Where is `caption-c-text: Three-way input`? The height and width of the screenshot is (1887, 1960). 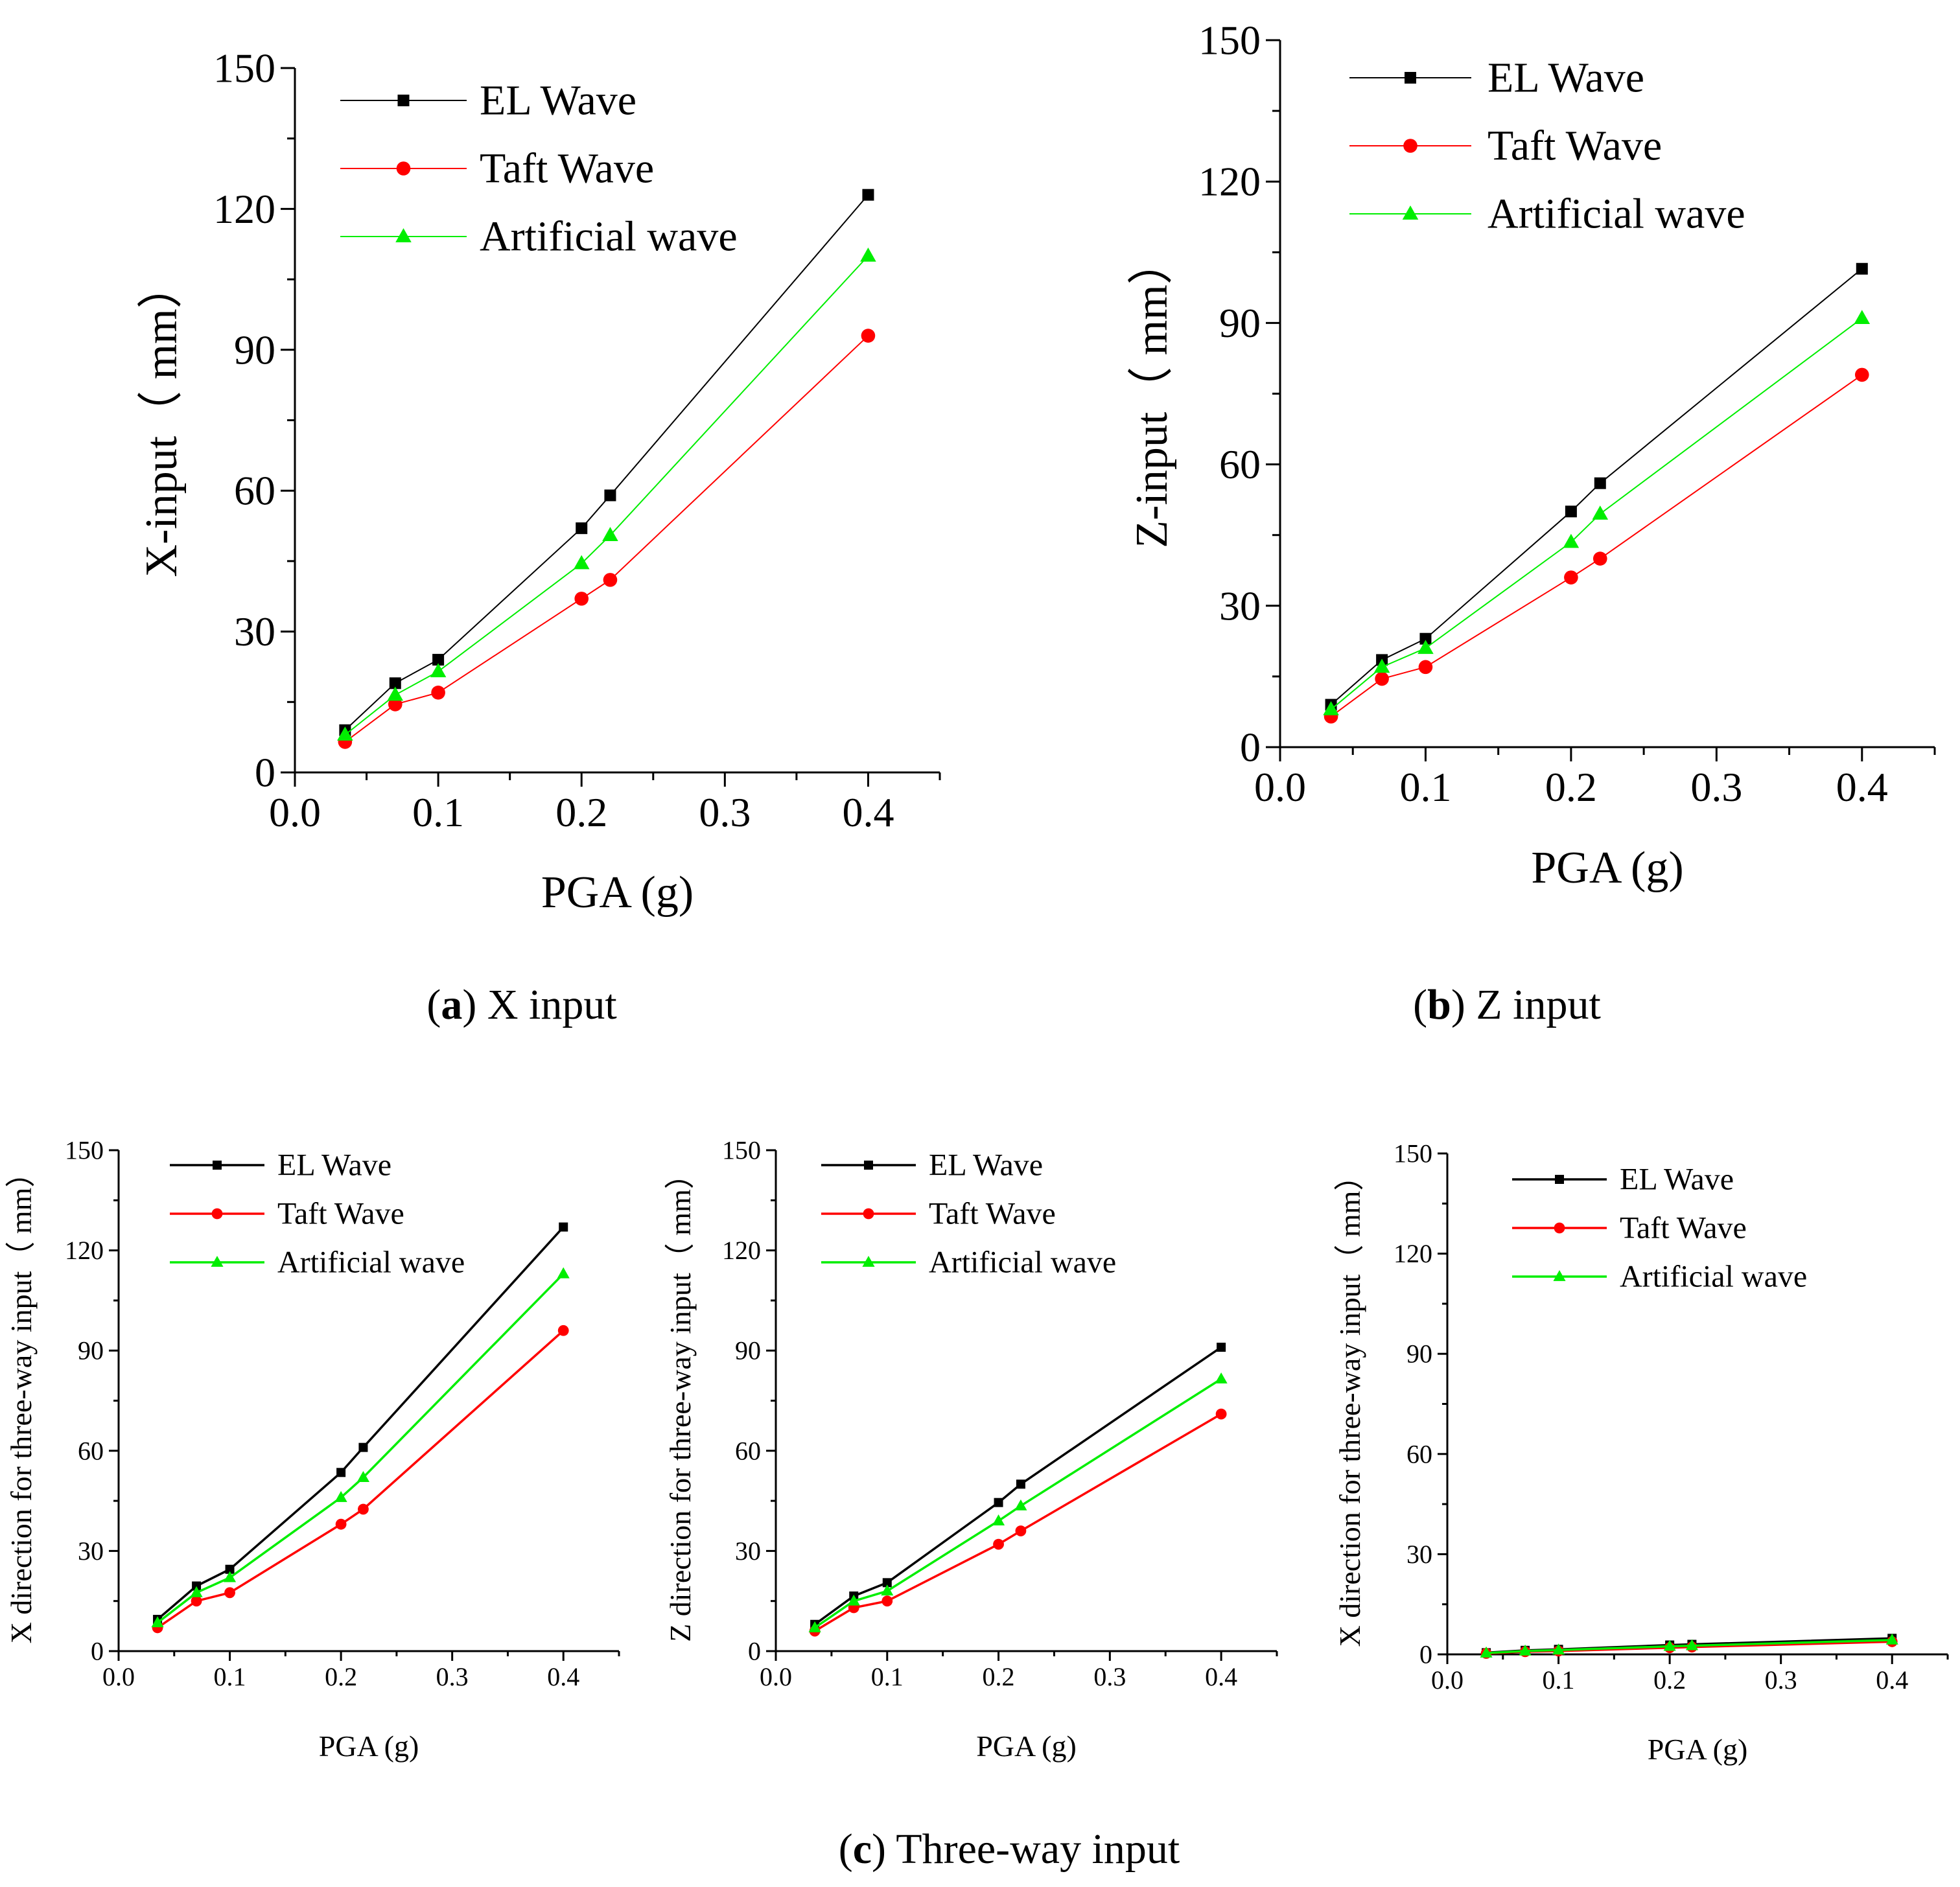 caption-c-text: Three-way input is located at coordinates (1033, 1849).